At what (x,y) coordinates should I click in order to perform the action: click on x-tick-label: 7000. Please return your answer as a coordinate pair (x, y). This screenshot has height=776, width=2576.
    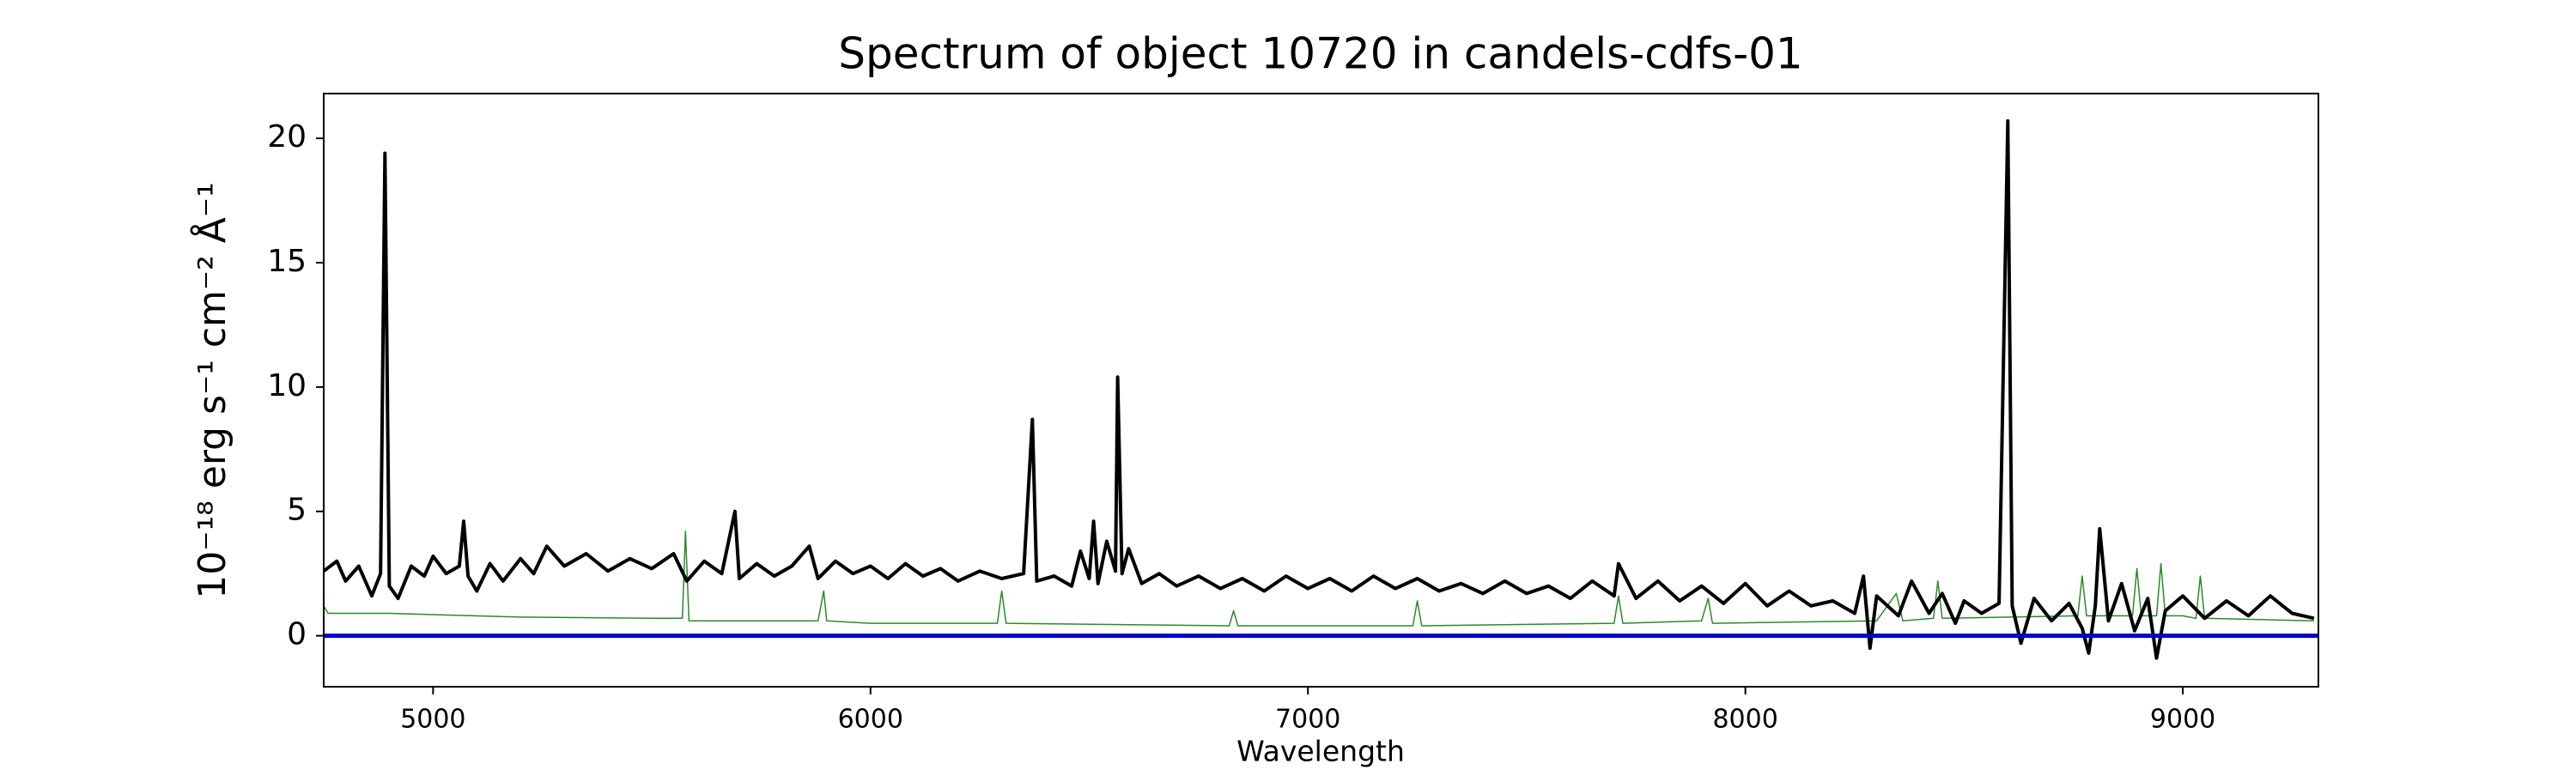
    Looking at the image, I should click on (1308, 720).